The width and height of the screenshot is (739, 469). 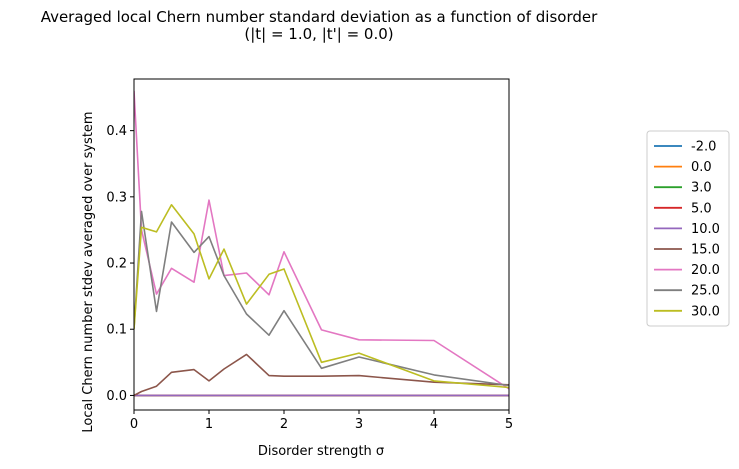 I want to click on y-tick-label: 0.1, so click(x=116, y=330).